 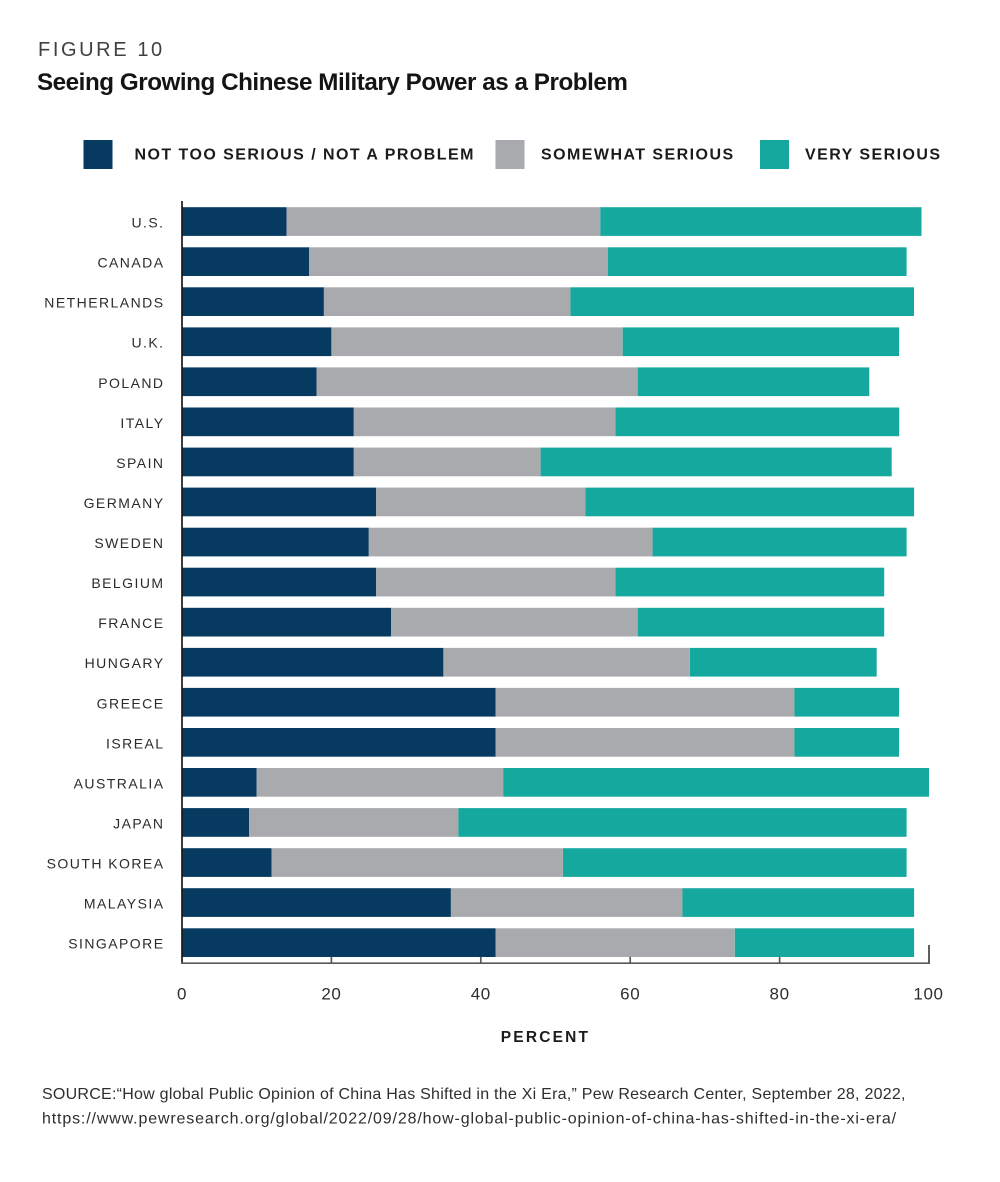 What do you see at coordinates (104, 303) in the screenshot?
I see `svg-text: NETHERLANDS` at bounding box center [104, 303].